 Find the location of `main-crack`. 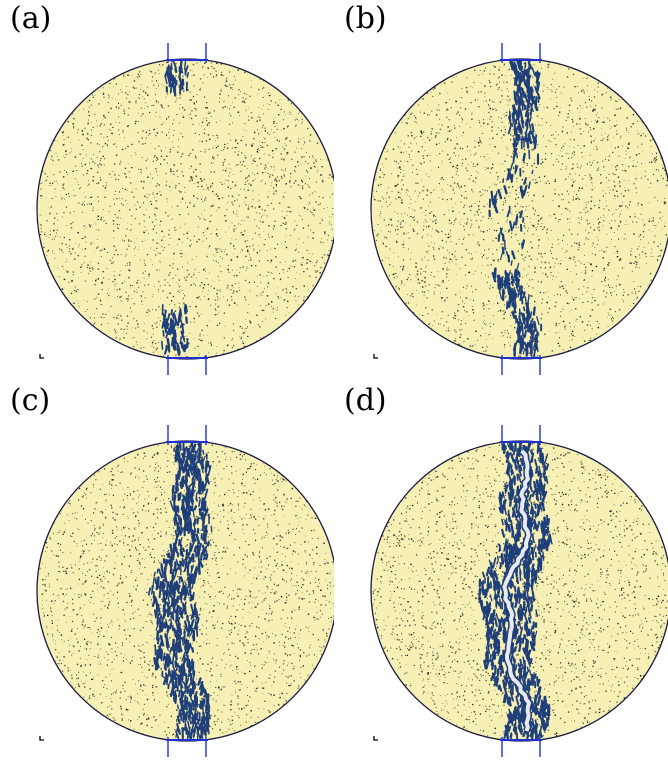

main-crack is located at coordinates (183, 591).